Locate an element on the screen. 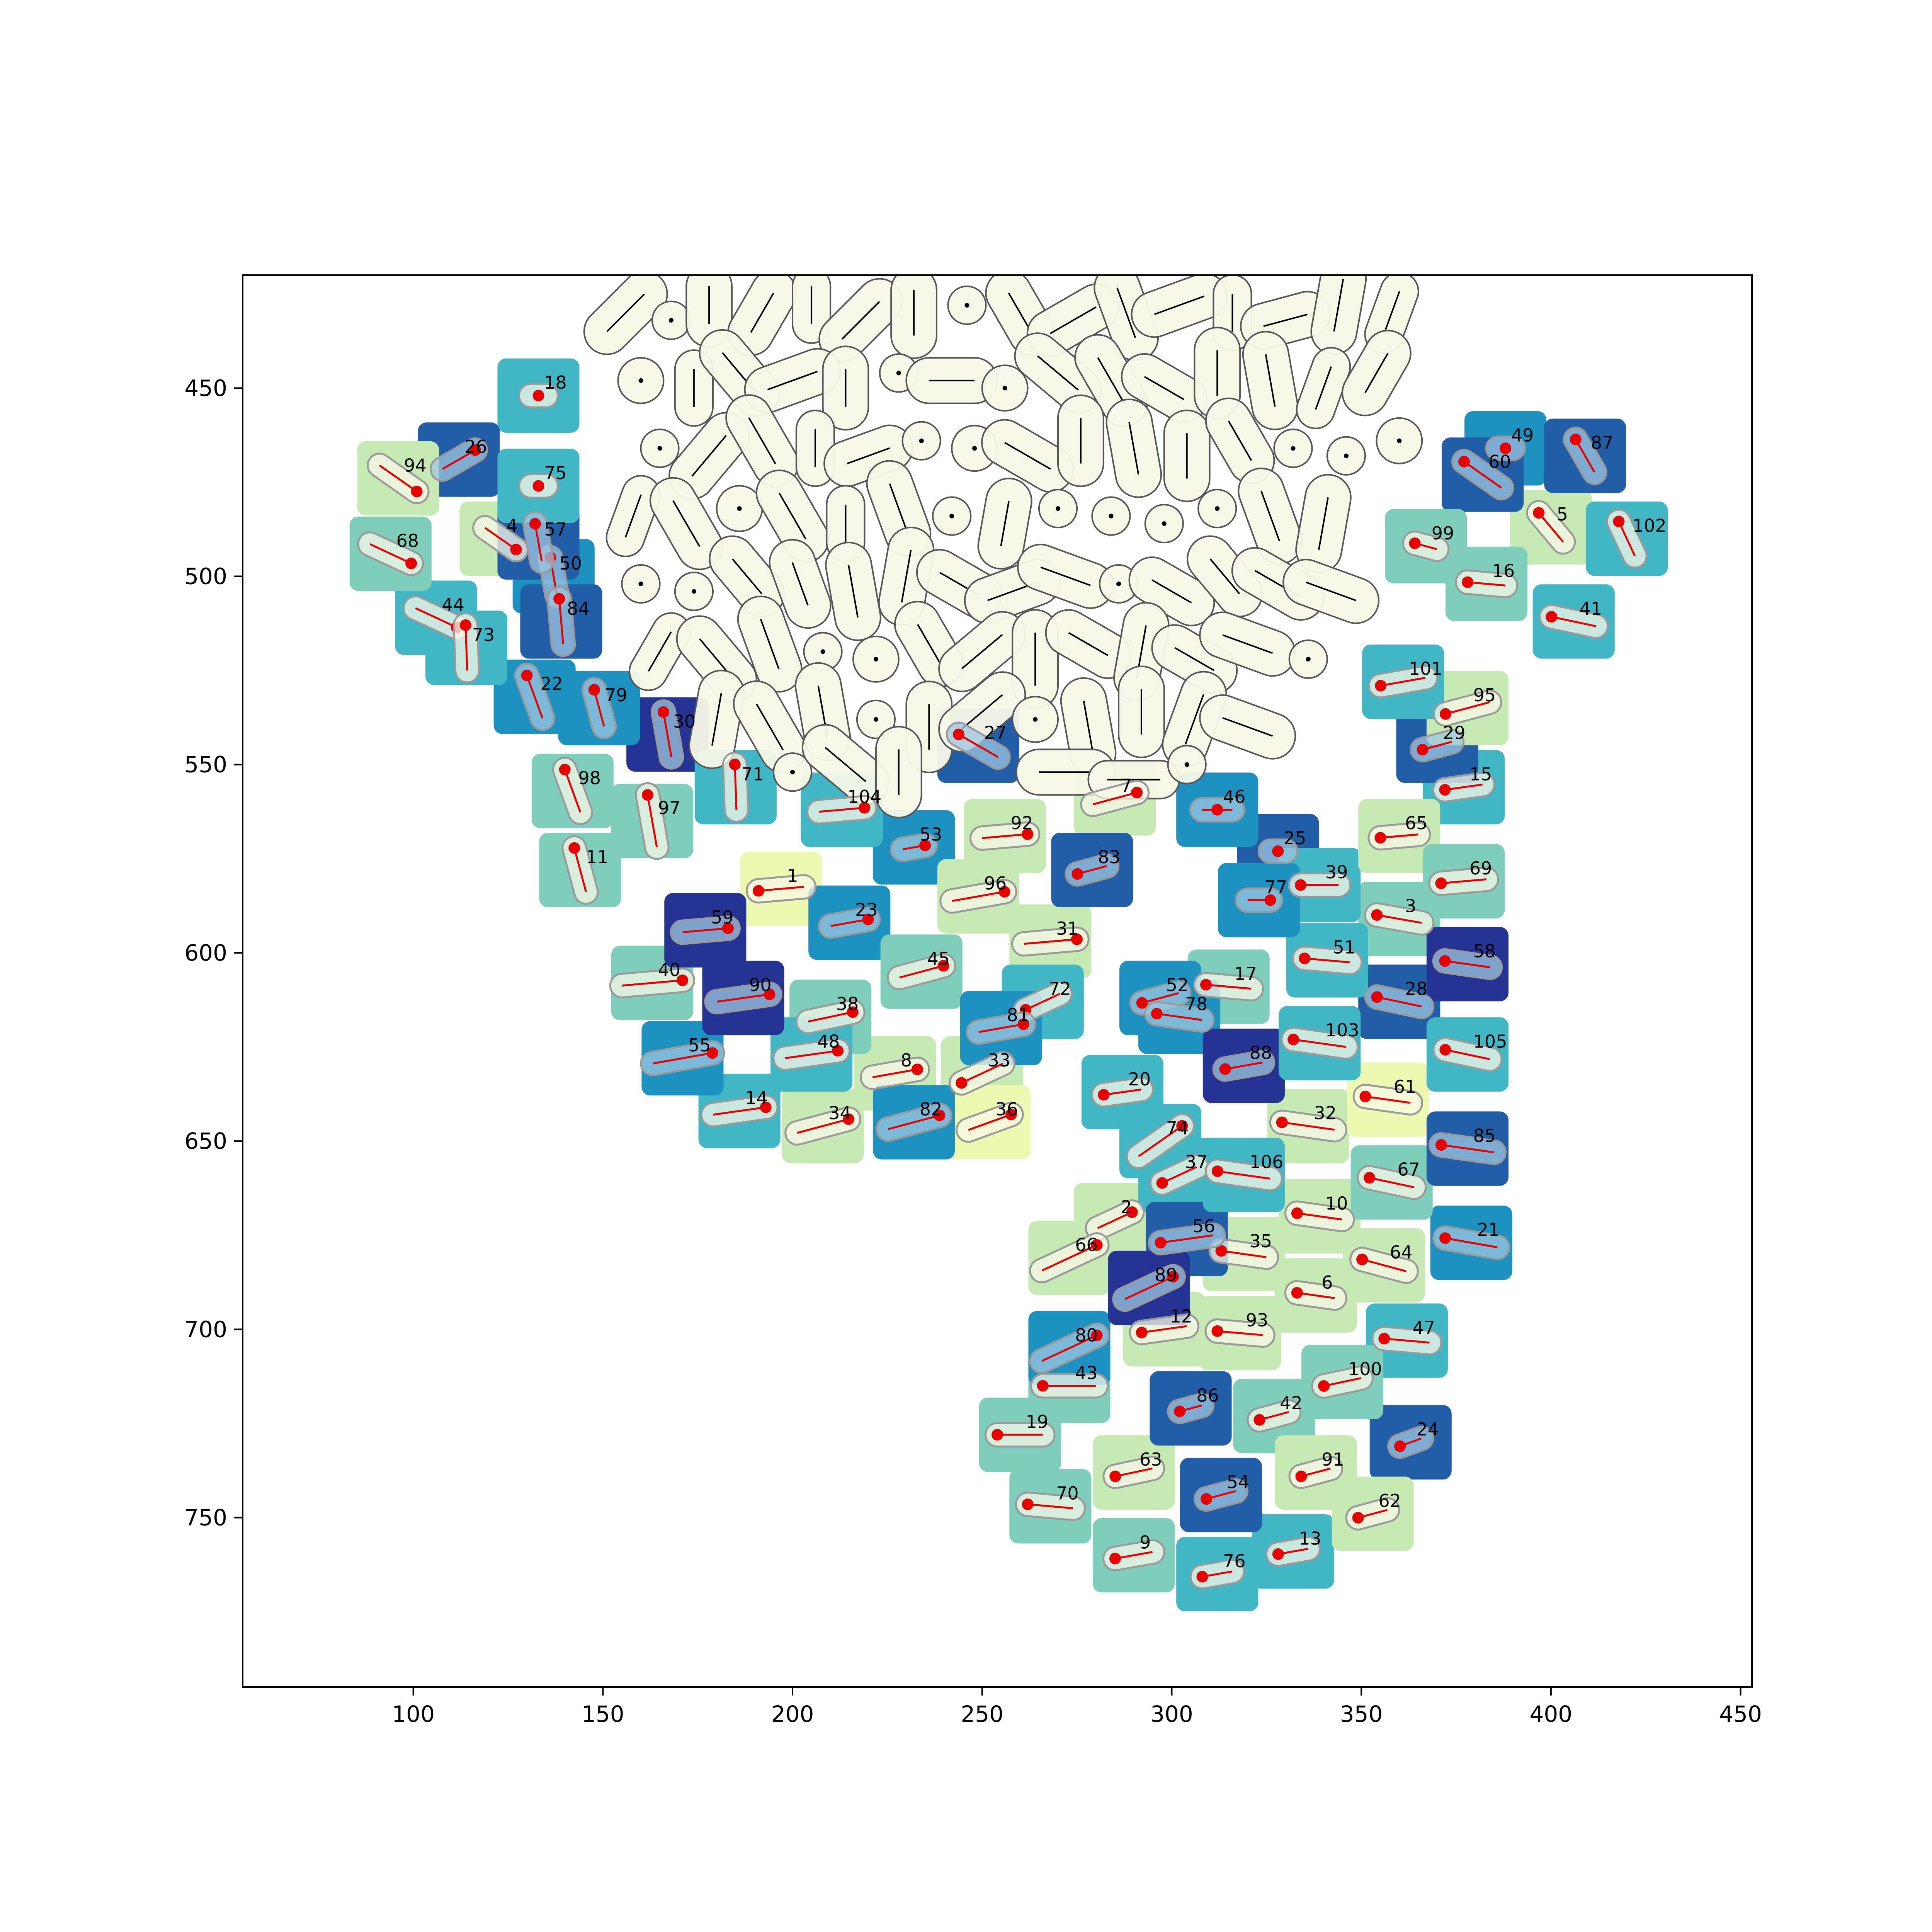  cell-id-label: 99 is located at coordinates (1443, 533).